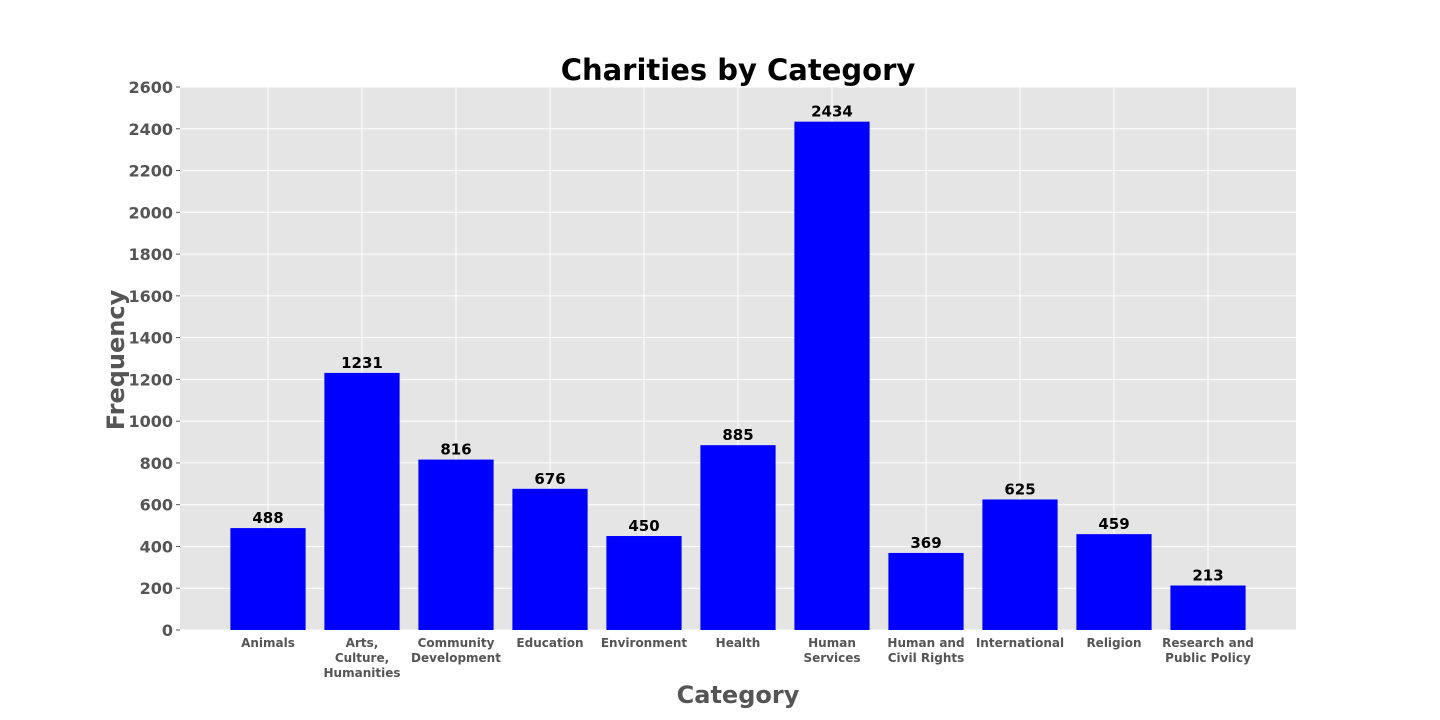 The width and height of the screenshot is (1440, 720). Describe the element at coordinates (116, 359) in the screenshot. I see `y-axis-label: Frequency` at that location.